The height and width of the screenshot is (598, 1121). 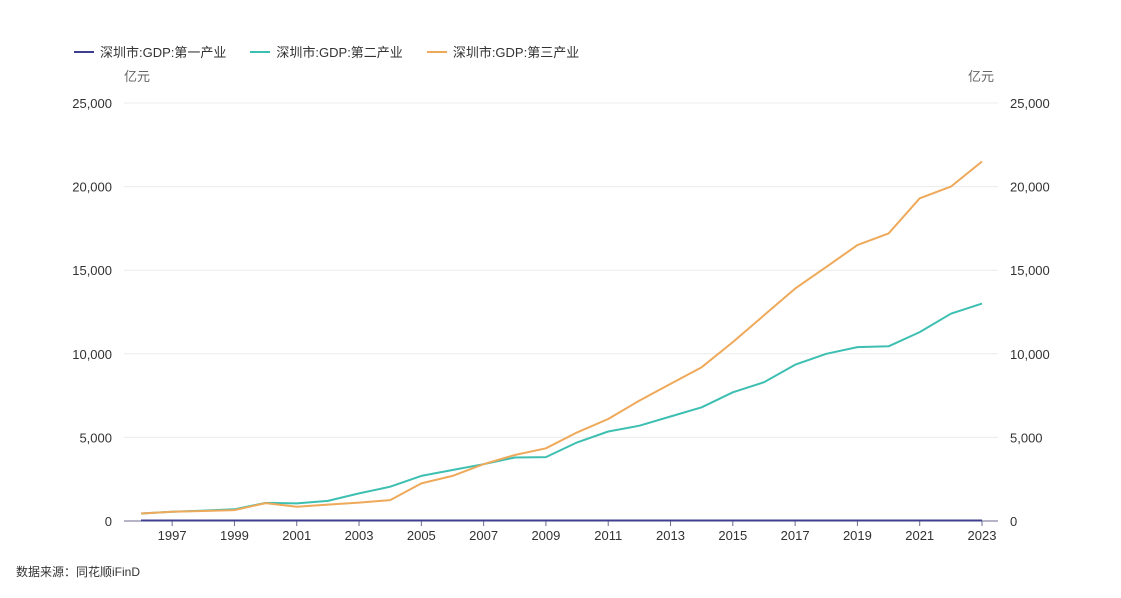 What do you see at coordinates (919, 535) in the screenshot?
I see `x-tick-label: 2021` at bounding box center [919, 535].